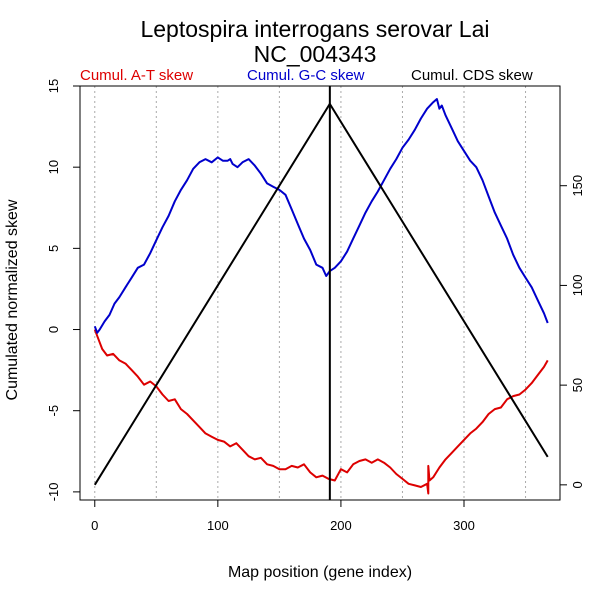 Image resolution: width=600 pixels, height=600 pixels. What do you see at coordinates (53, 411) in the screenshot?
I see `y-tick-label: -5` at bounding box center [53, 411].